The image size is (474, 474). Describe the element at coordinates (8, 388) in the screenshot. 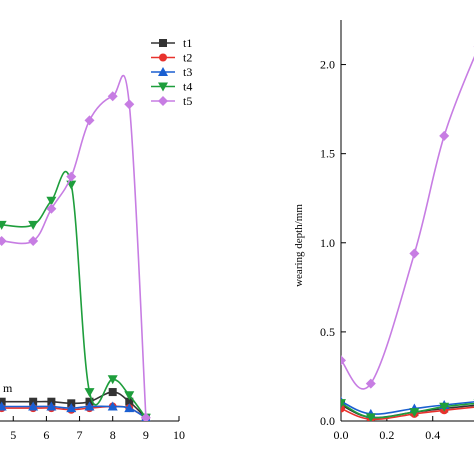

I see `x-axis-label: m` at that location.